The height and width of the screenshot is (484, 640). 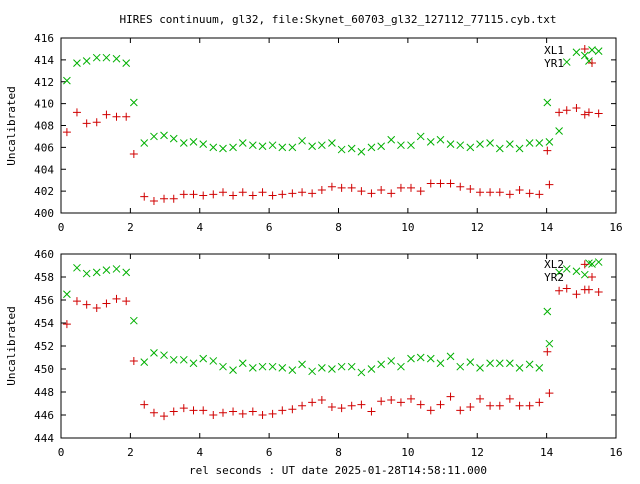 I want to click on y-tick-label: 416, so click(x=44, y=38).